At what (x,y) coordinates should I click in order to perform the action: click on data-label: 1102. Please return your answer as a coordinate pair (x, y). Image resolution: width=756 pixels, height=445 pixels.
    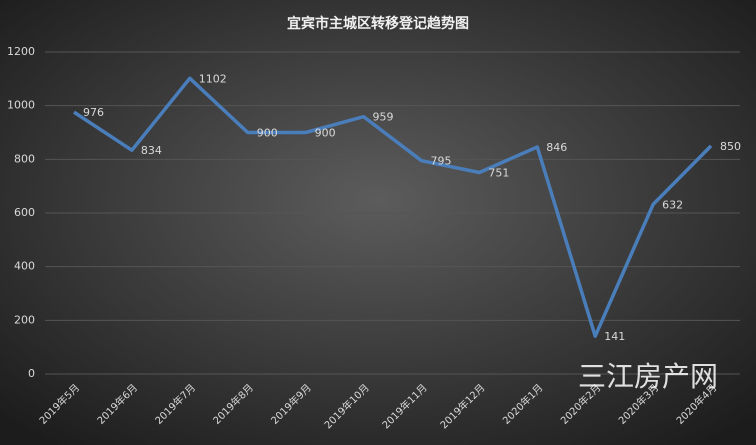
    Looking at the image, I should click on (213, 78).